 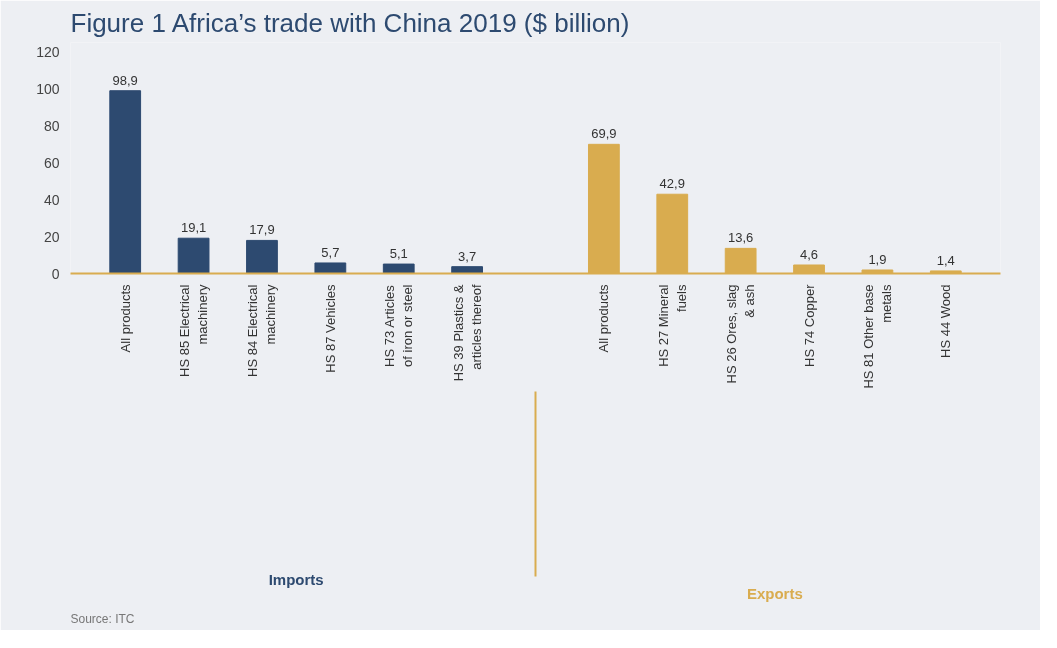 What do you see at coordinates (102, 618) in the screenshot?
I see `source-note: Source: ITC` at bounding box center [102, 618].